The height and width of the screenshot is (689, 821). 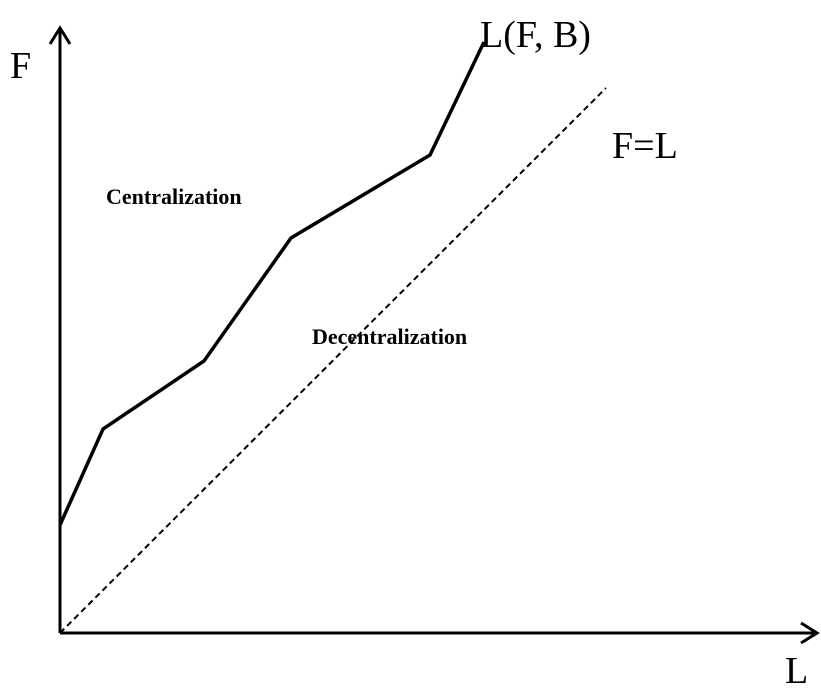 I want to click on x-axis-label: L, so click(x=796, y=669).